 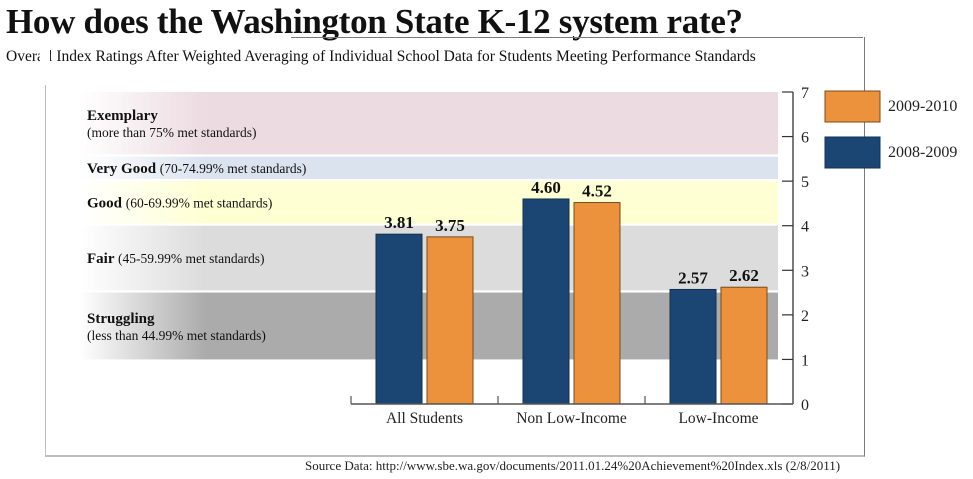 What do you see at coordinates (805, 138) in the screenshot?
I see `y-tick-label: 6` at bounding box center [805, 138].